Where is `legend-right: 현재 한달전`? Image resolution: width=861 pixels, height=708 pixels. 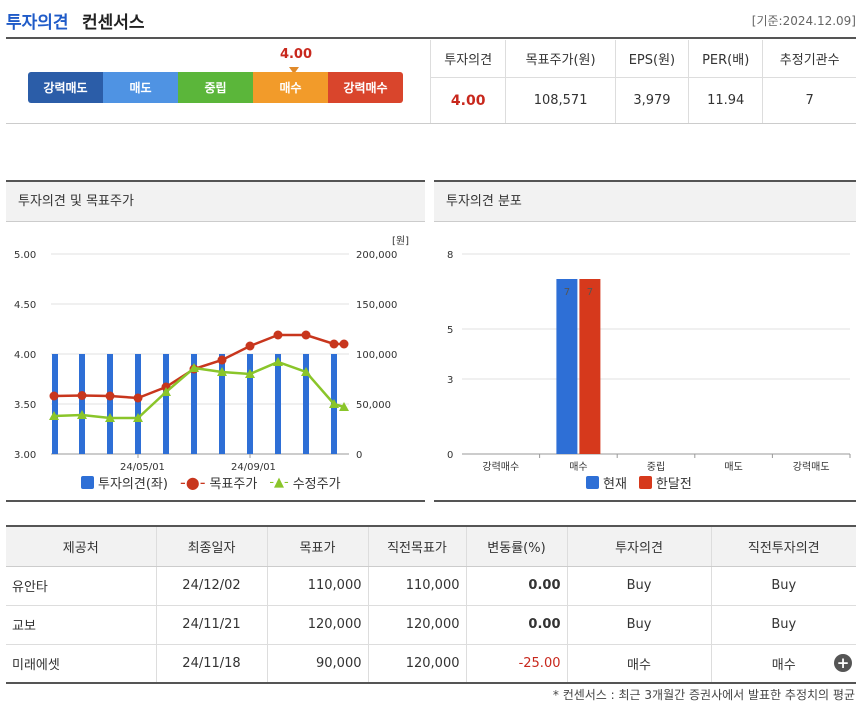 legend-right: 현재 한달전 is located at coordinates (639, 482).